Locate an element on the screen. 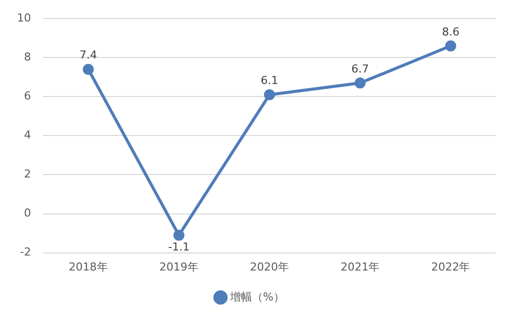  y-tick-label: 4 is located at coordinates (27, 135).